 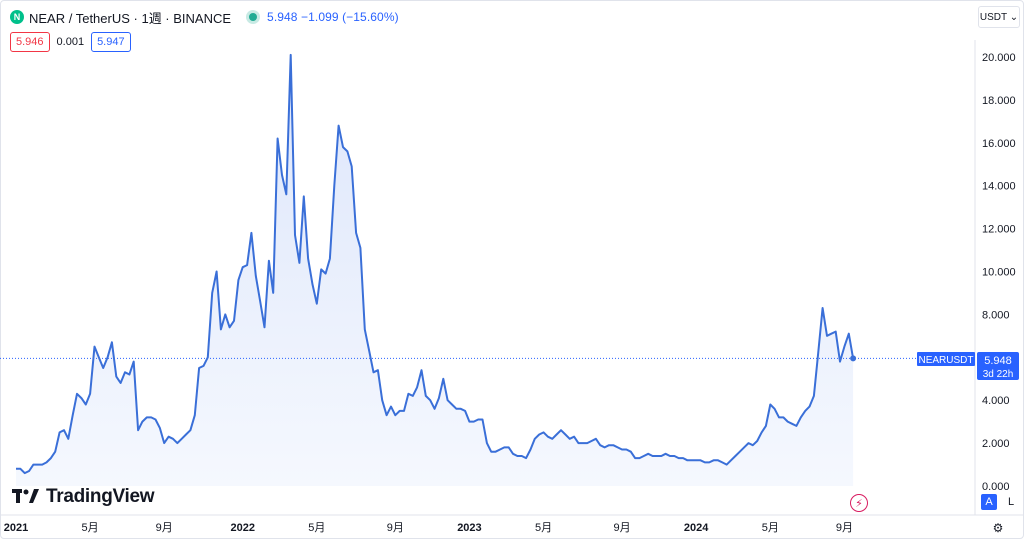 What do you see at coordinates (999, 101) in the screenshot?
I see `y-tick-label: 18.000` at bounding box center [999, 101].